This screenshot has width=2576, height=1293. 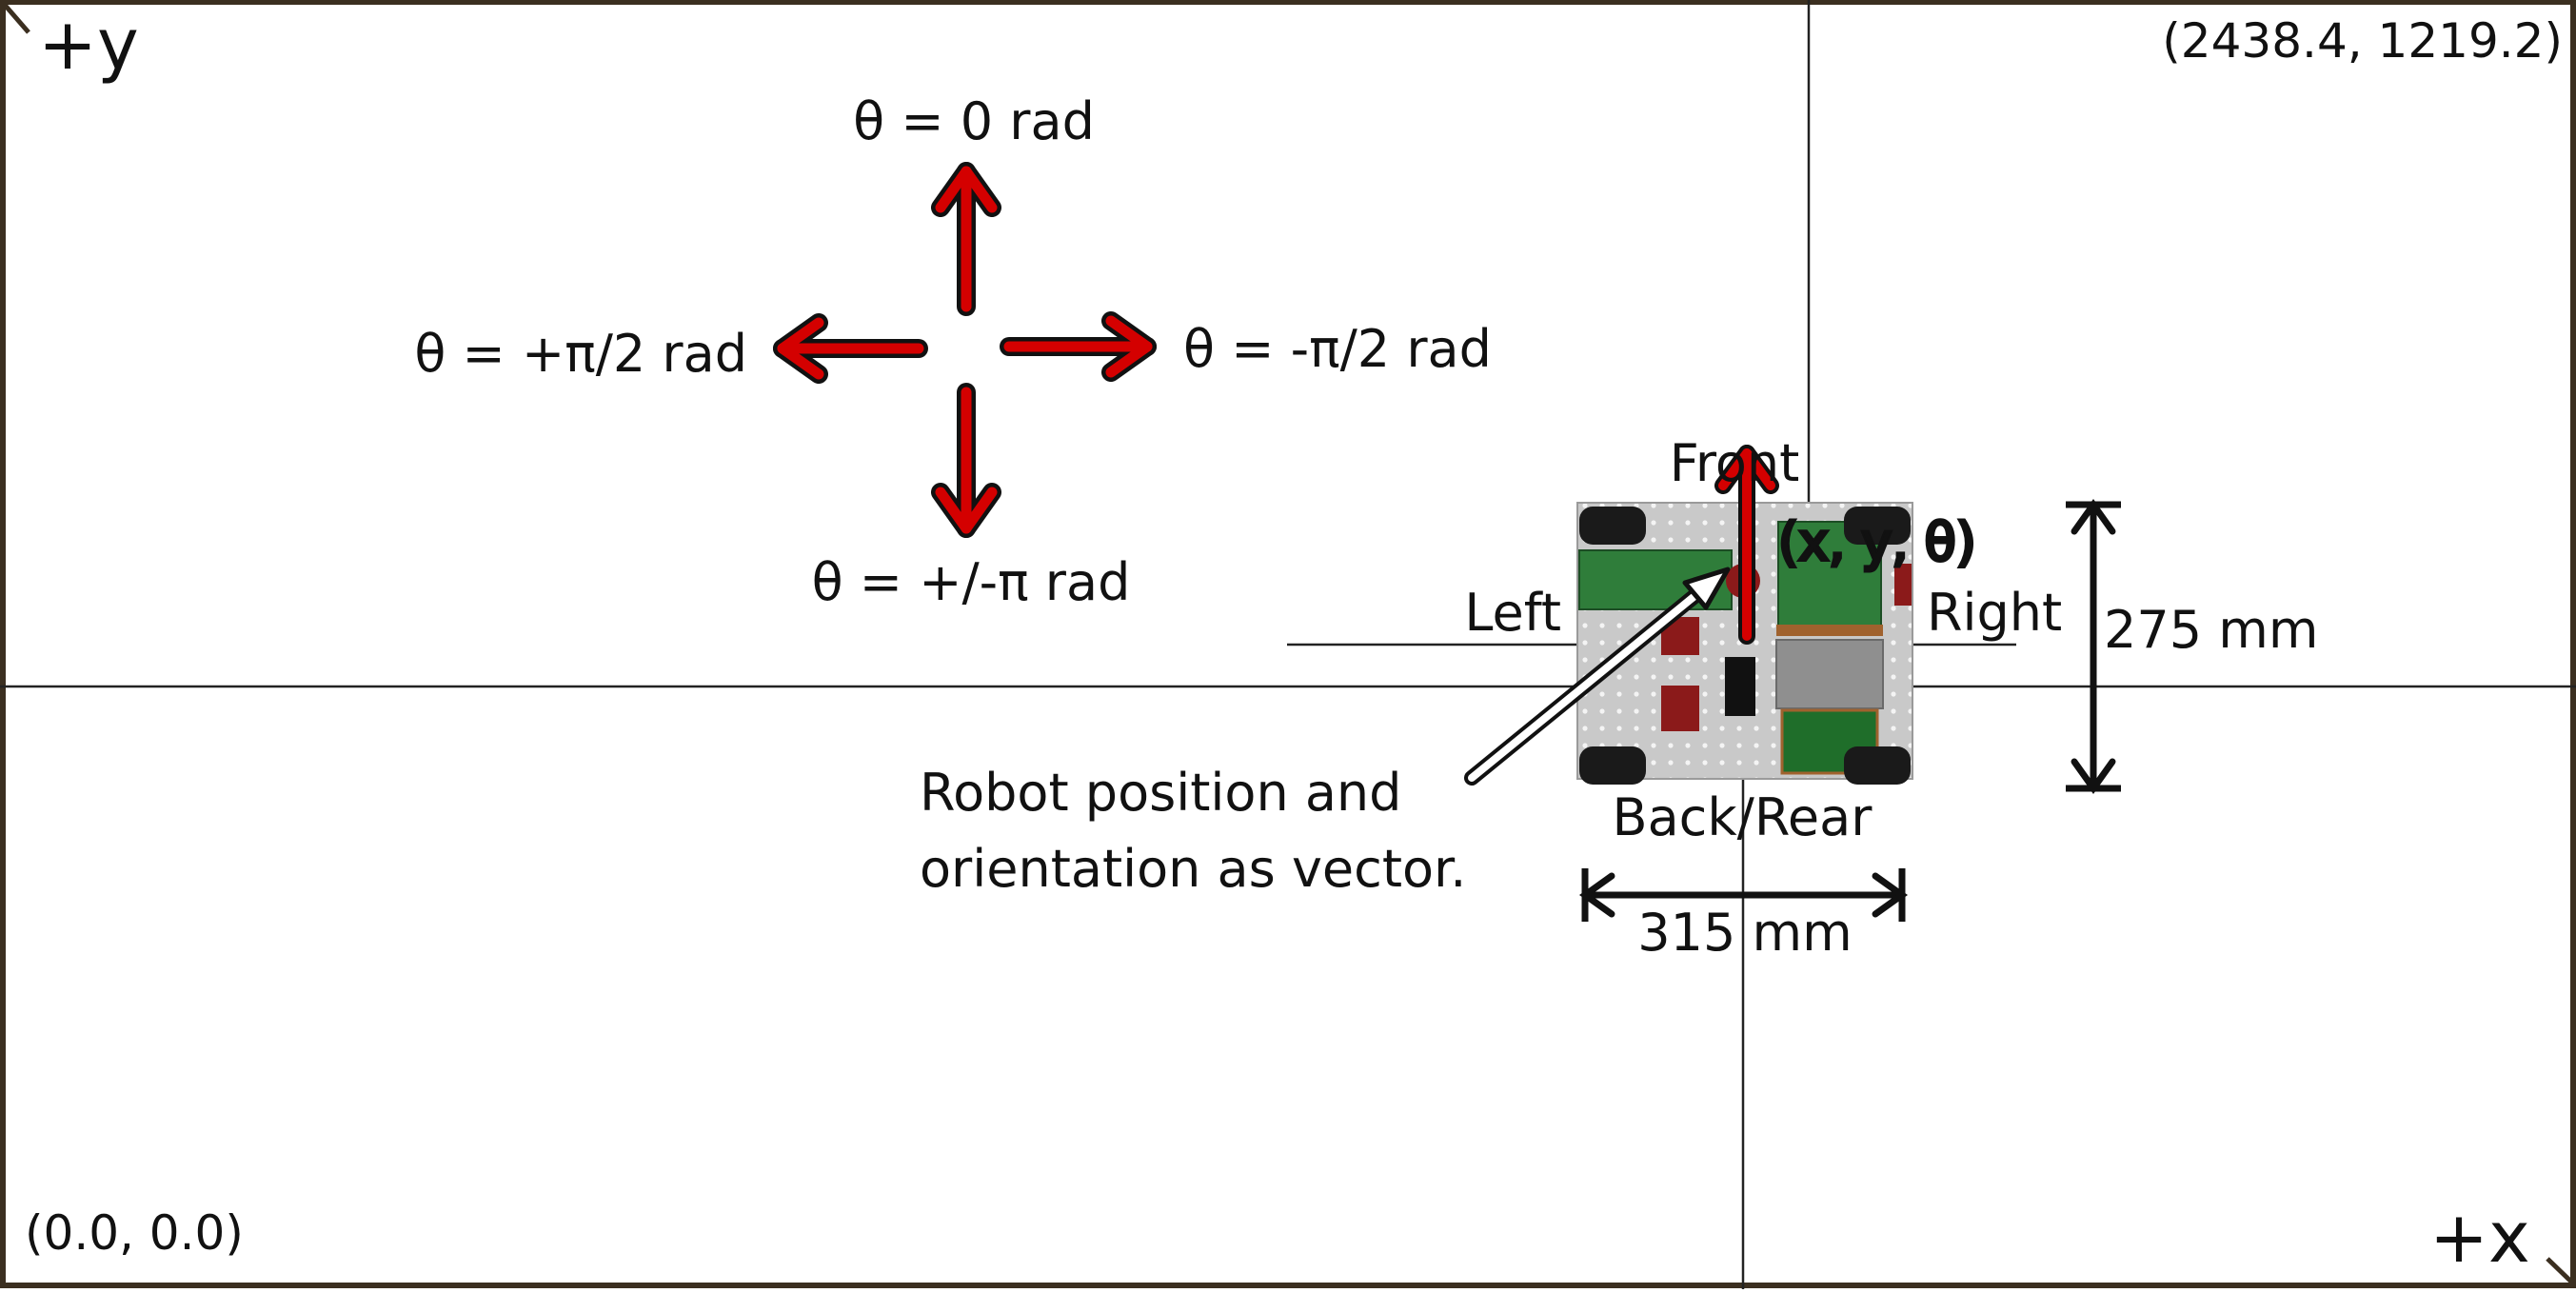 What do you see at coordinates (1829, 630) in the screenshot?
I see `robot-board-strip` at bounding box center [1829, 630].